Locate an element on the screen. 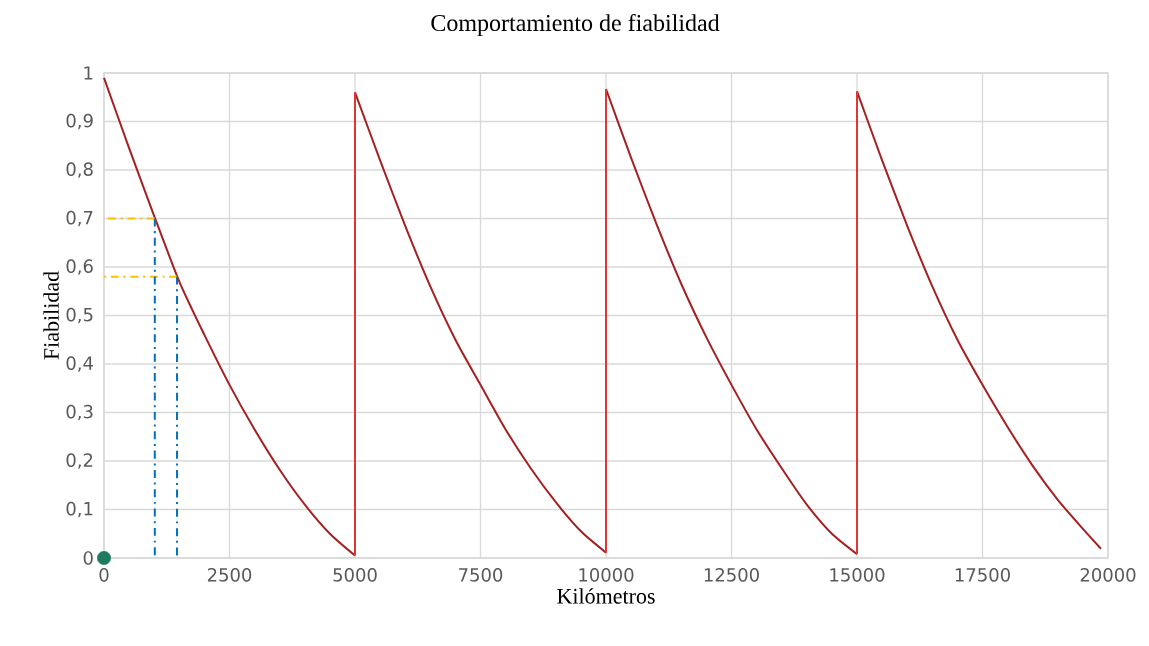 The height and width of the screenshot is (646, 1149). x-tick-label: 17500 is located at coordinates (982, 575).